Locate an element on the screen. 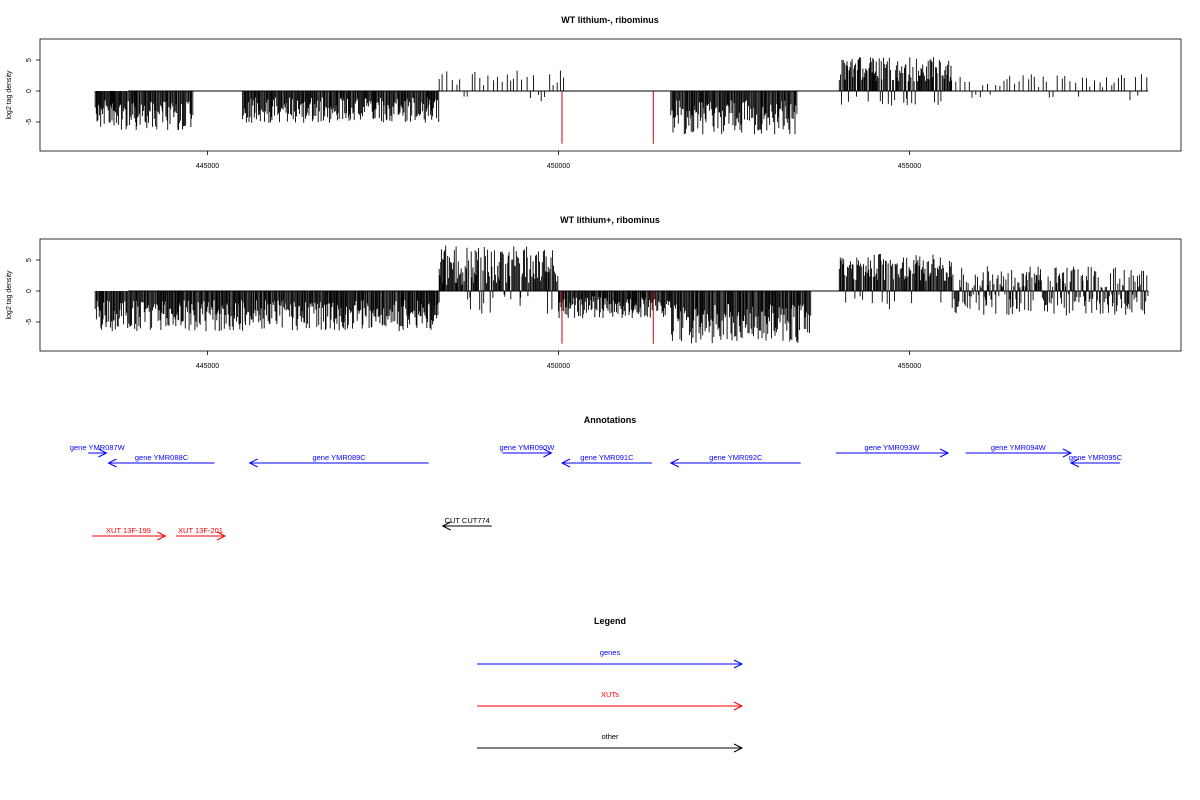 The height and width of the screenshot is (800, 1200). feature-label: gene YMR089C is located at coordinates (339, 457).